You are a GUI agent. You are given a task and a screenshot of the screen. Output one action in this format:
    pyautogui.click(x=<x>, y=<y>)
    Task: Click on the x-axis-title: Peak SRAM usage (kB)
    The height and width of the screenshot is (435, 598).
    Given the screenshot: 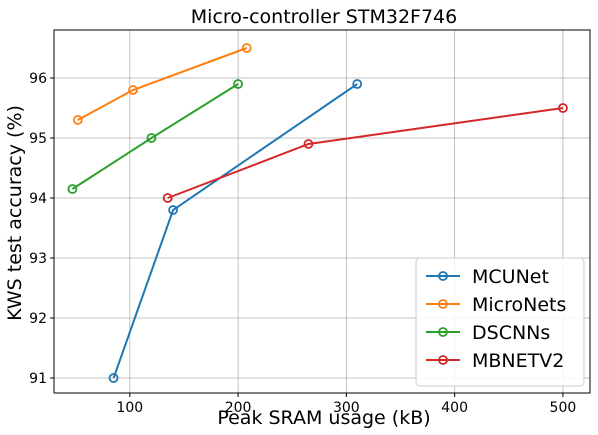 What is the action you would take?
    pyautogui.click(x=323, y=418)
    